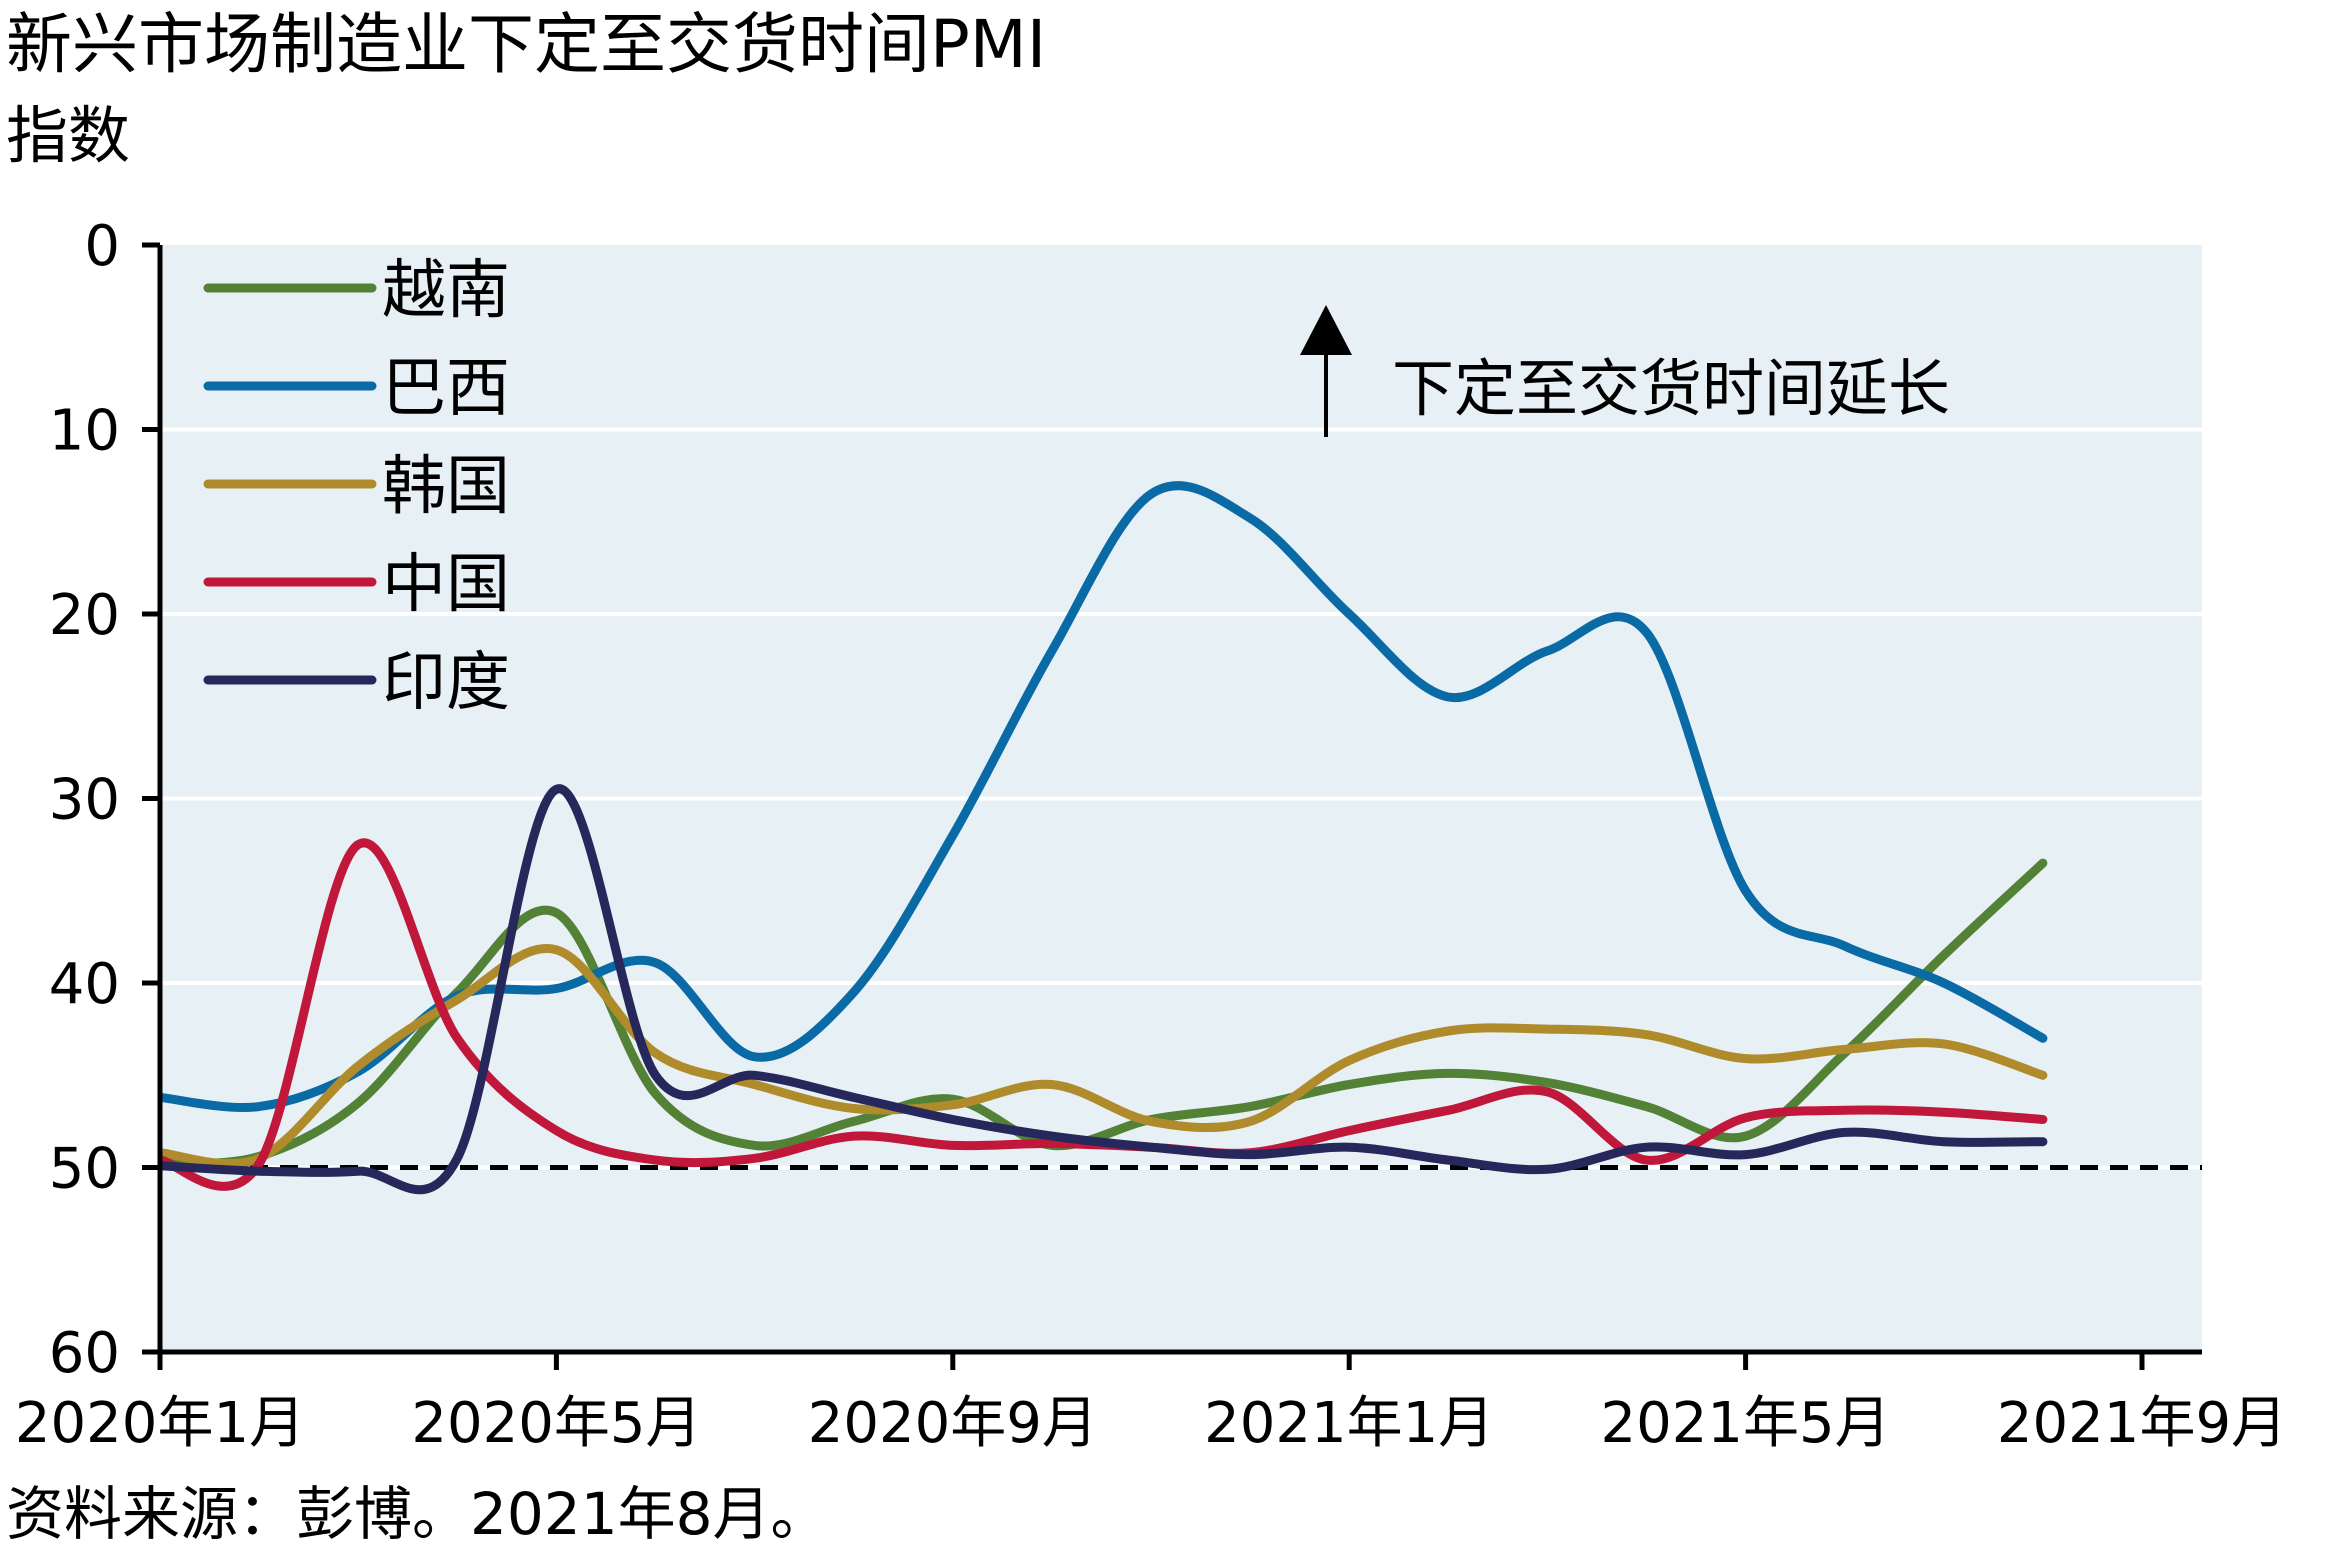 This screenshot has height=1561, width=2341. I want to click on x-tick-label: 2021年5月, so click(1746, 1423).